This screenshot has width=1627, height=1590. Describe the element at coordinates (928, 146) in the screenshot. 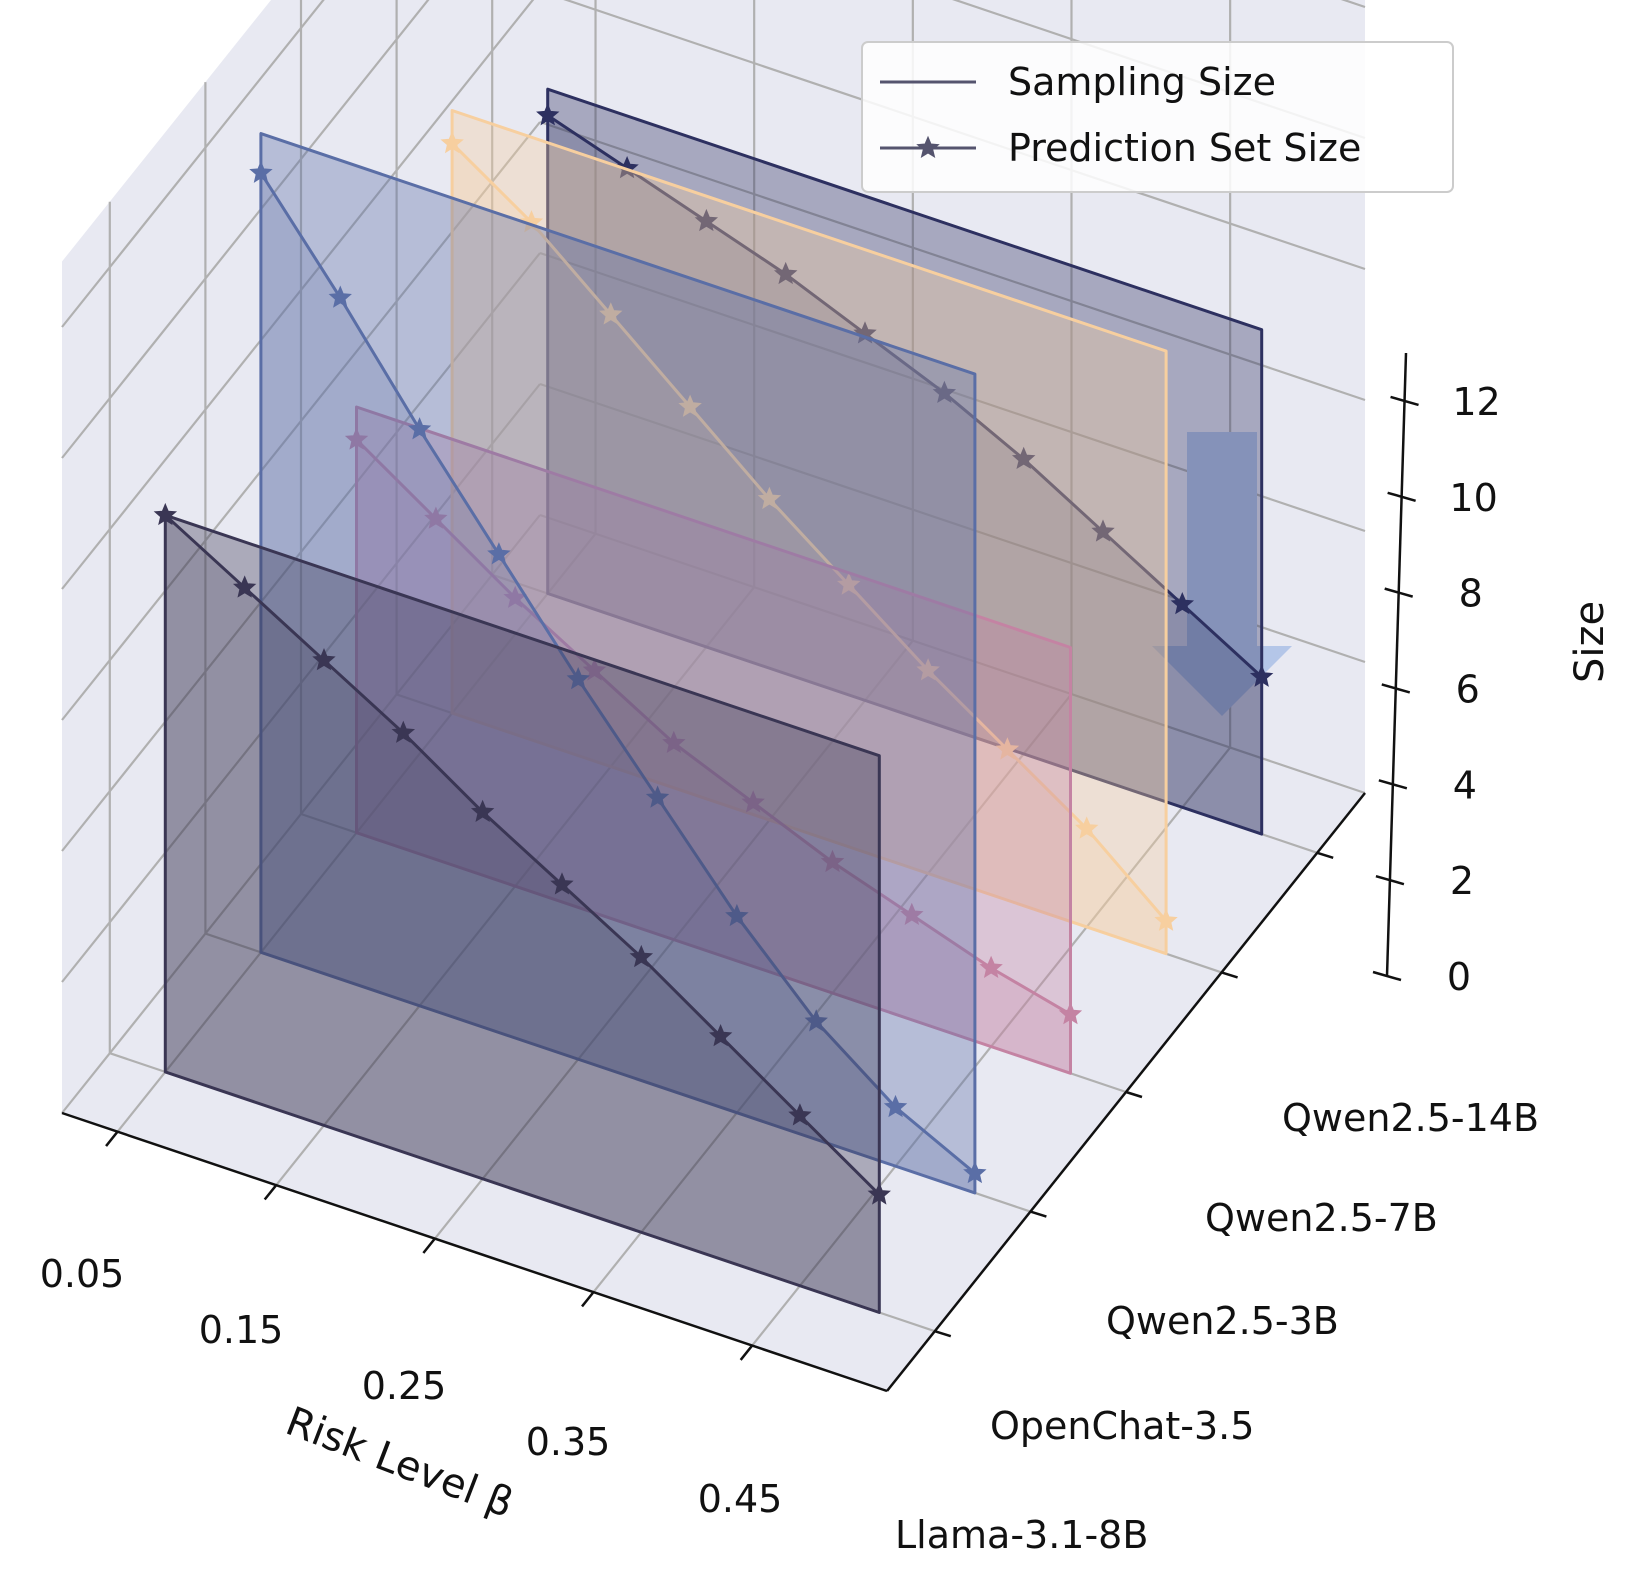

I see `legend-star-marker` at that location.